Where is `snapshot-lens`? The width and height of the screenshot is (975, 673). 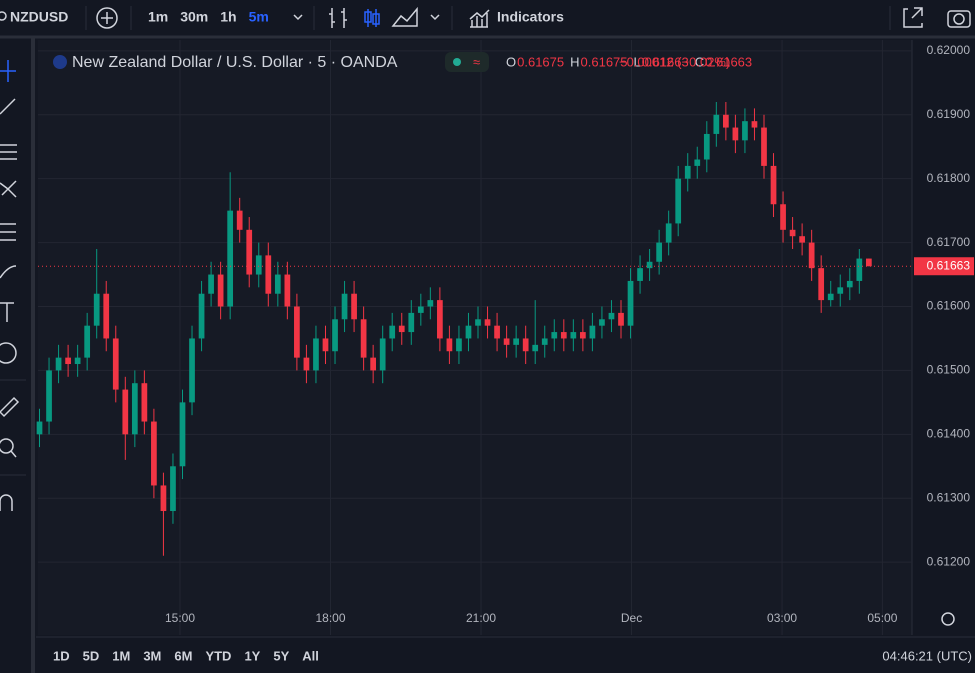 snapshot-lens is located at coordinates (959, 19).